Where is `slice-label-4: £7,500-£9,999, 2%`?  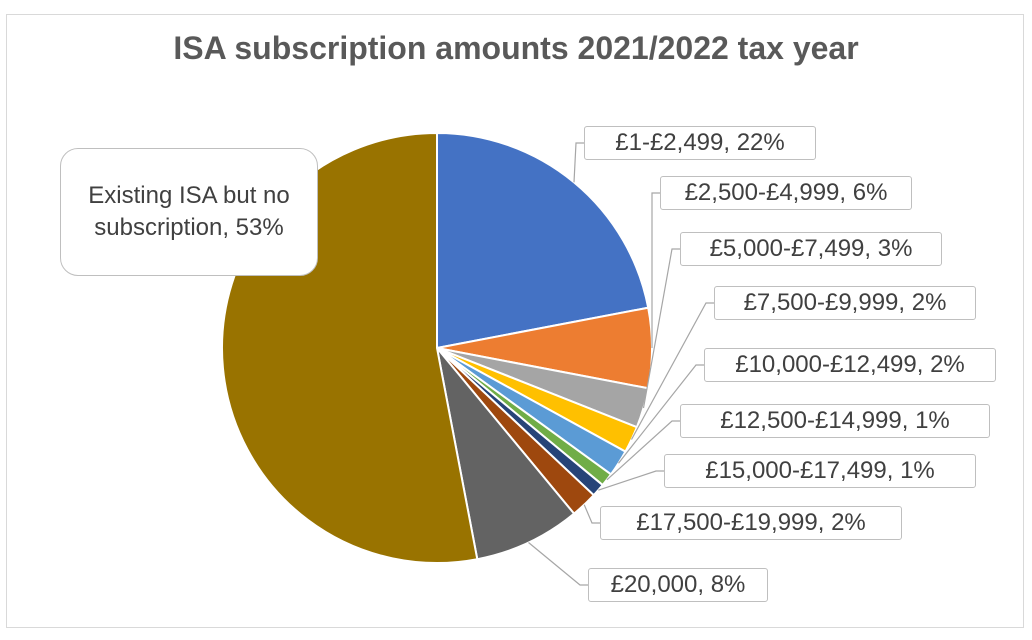
slice-label-4: £7,500-£9,999, 2% is located at coordinates (845, 303).